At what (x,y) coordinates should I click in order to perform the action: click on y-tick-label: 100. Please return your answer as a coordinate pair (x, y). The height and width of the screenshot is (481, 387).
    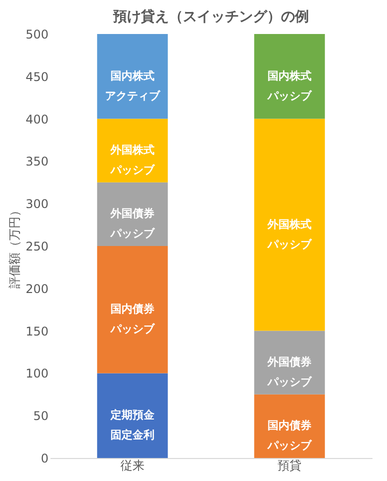
    Looking at the image, I should click on (37, 373).